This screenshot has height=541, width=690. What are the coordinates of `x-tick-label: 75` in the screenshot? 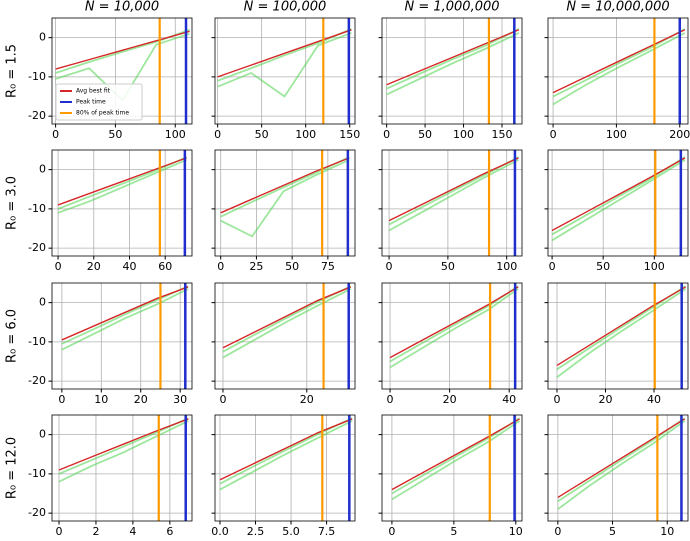 It's located at (328, 266).